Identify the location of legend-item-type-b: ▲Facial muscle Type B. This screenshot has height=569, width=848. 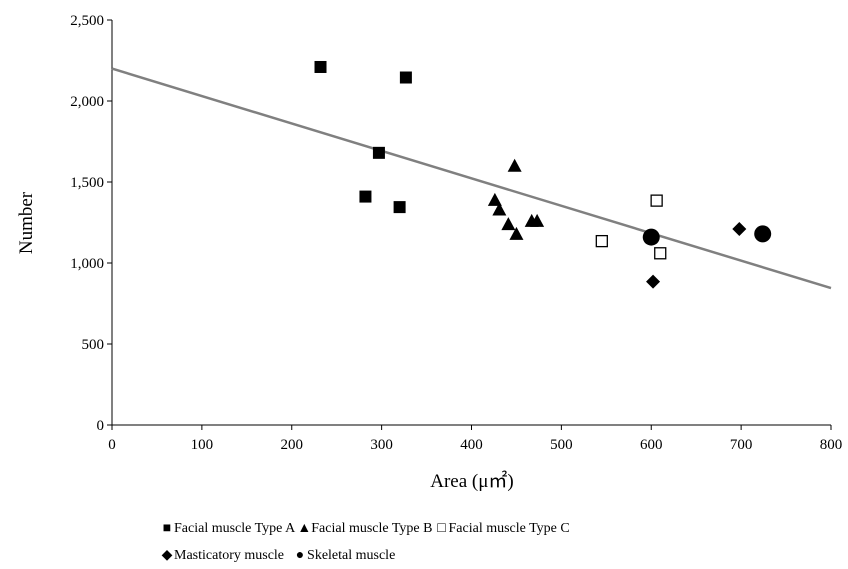
(364, 528).